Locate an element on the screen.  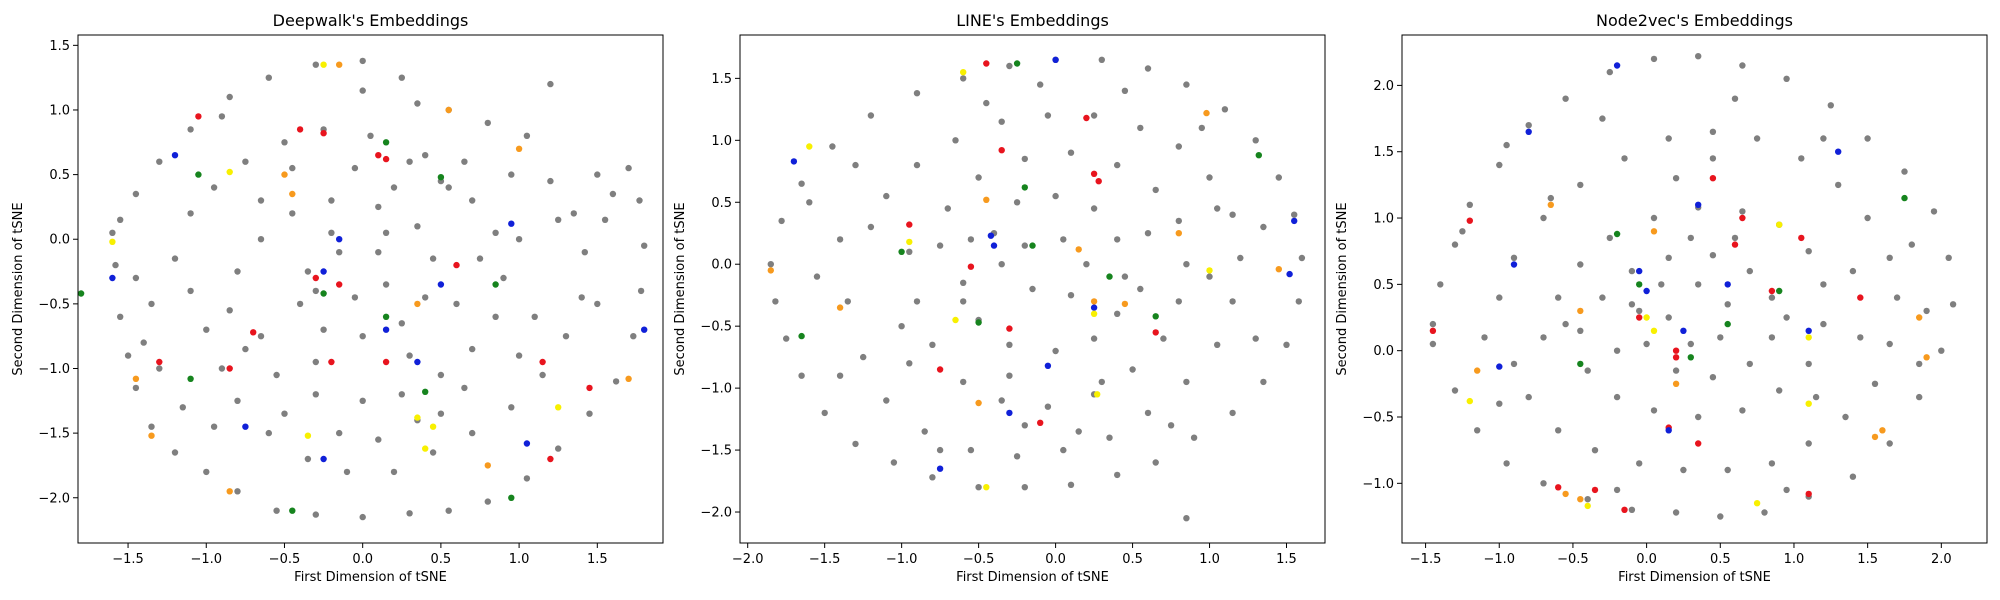
x-tick-label: 1.5 is located at coordinates (1867, 559).